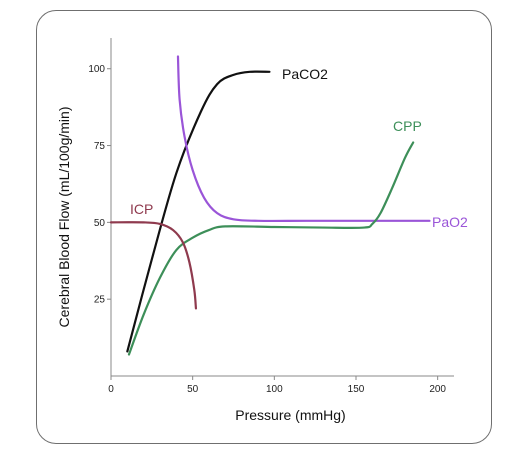 The image size is (514, 459). Describe the element at coordinates (193, 389) in the screenshot. I see `x-tick-label: 50` at that location.